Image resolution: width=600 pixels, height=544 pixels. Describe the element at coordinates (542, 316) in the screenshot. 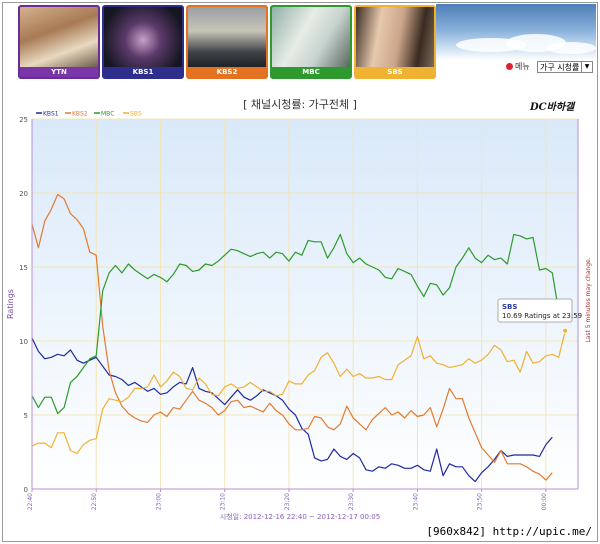

I see `tooltip-text: 10.69 Ratings at 23:59` at that location.